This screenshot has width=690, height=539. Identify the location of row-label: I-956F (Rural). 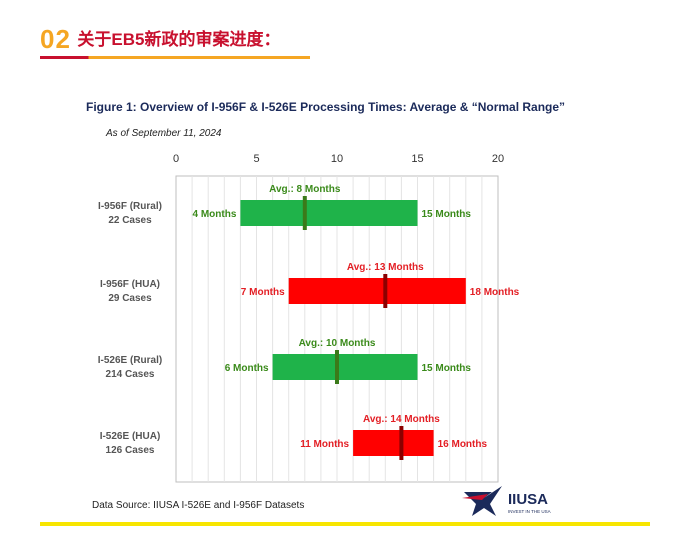
(130, 206).